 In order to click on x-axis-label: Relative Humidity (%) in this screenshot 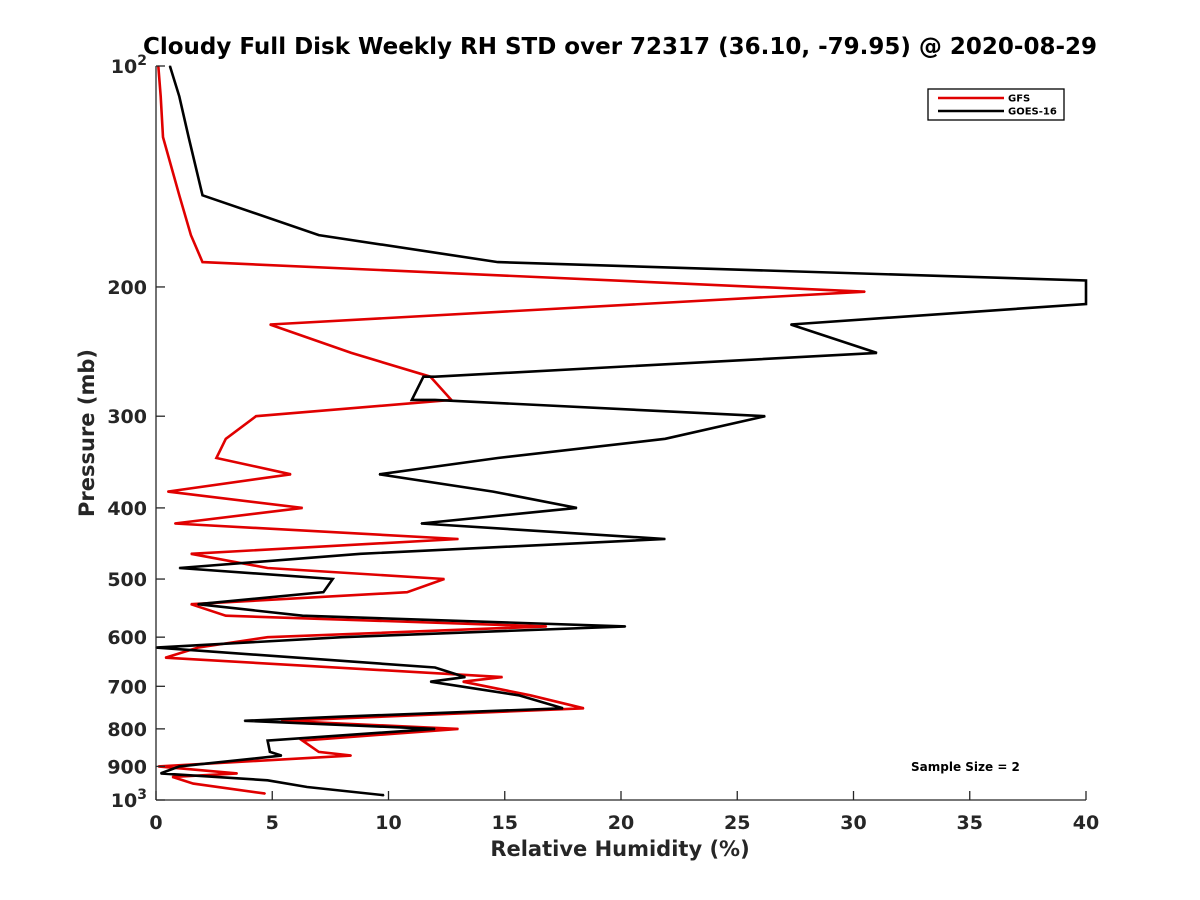, I will do `click(619, 849)`.